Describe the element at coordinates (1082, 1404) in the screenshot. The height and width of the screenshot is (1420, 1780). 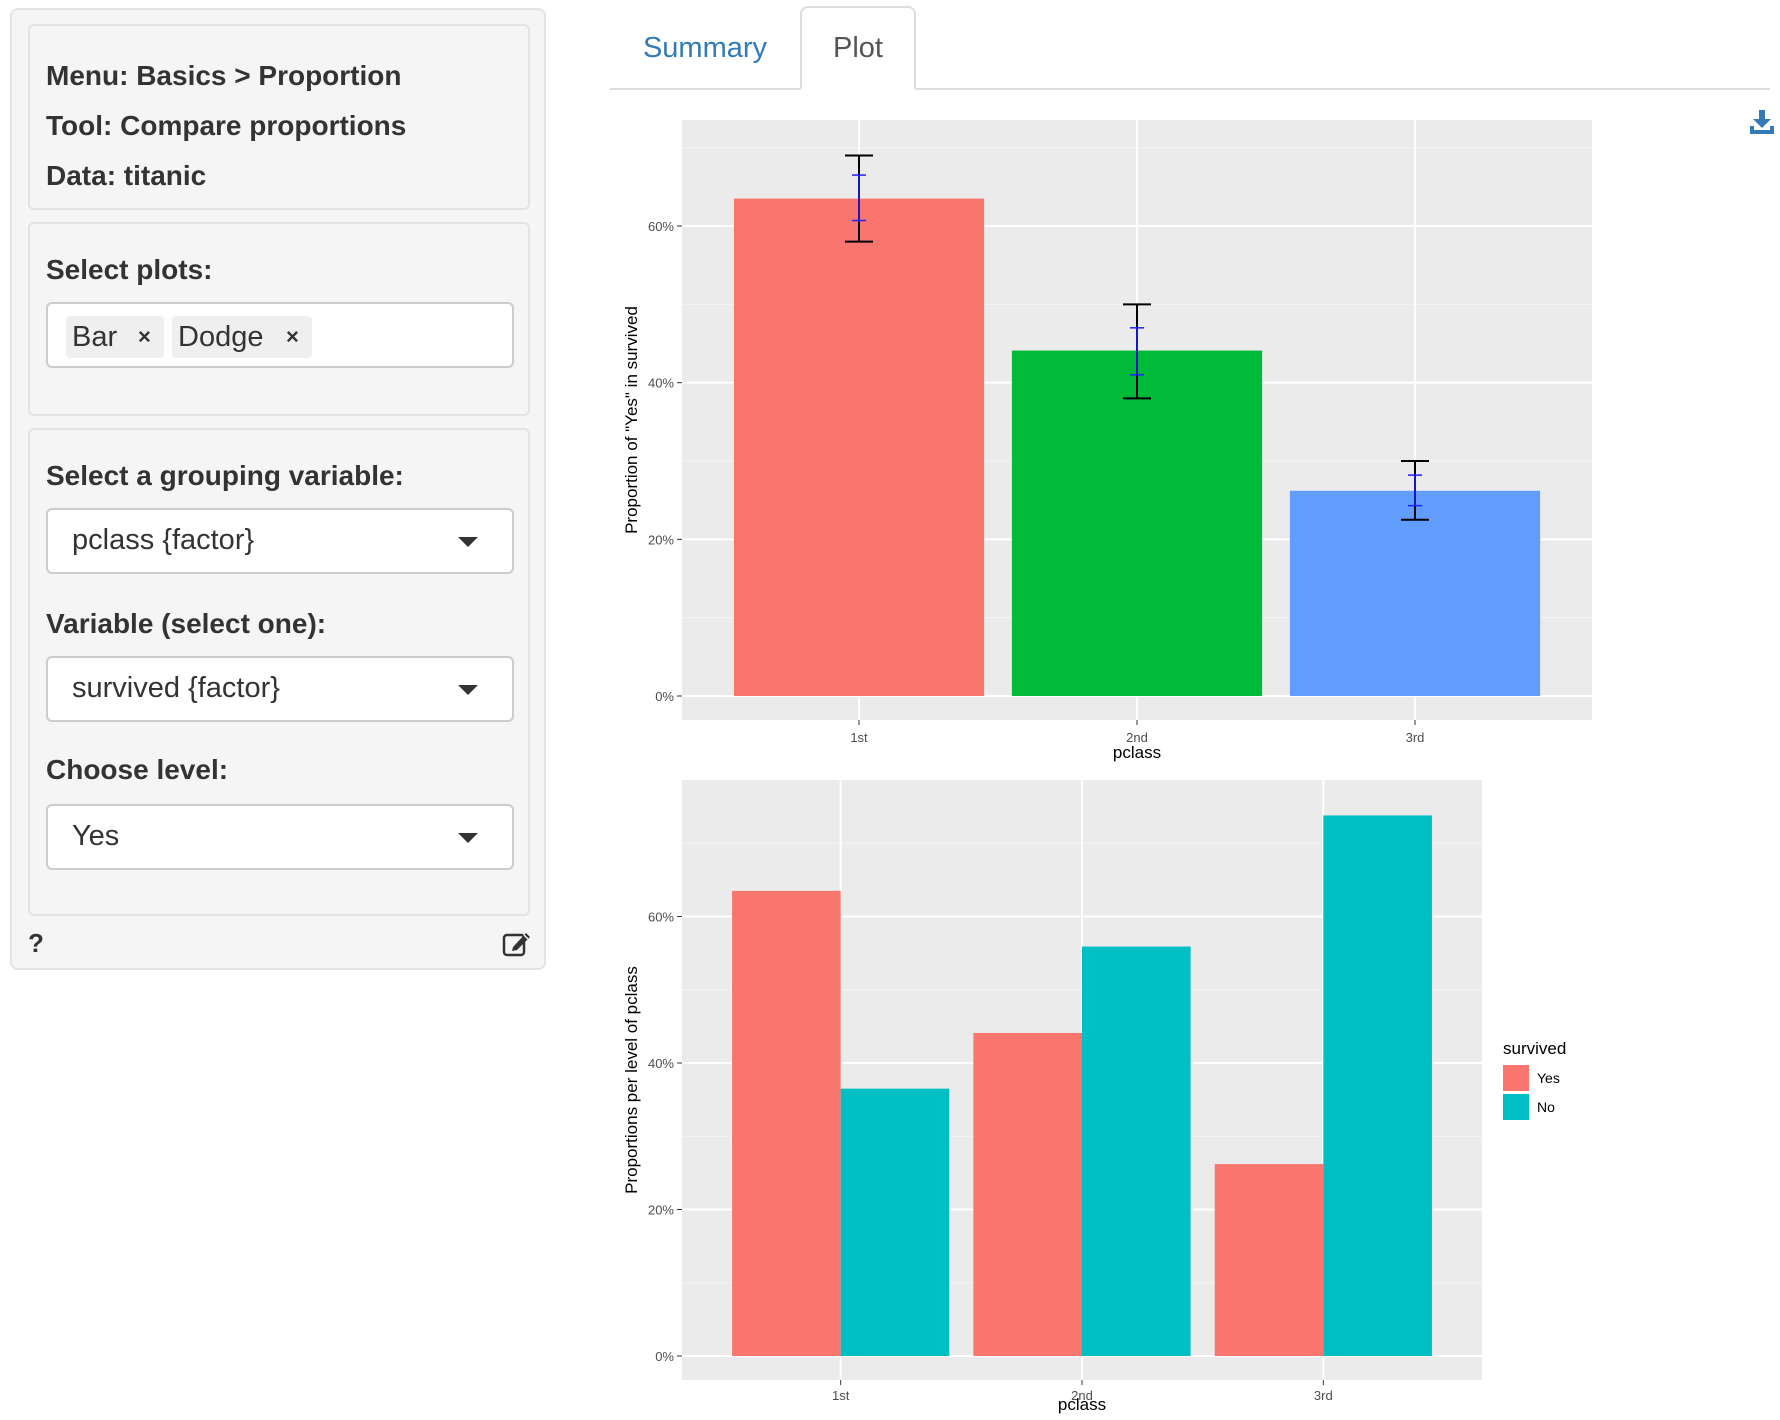
I see `chart2-x-axis-label: pclass` at that location.